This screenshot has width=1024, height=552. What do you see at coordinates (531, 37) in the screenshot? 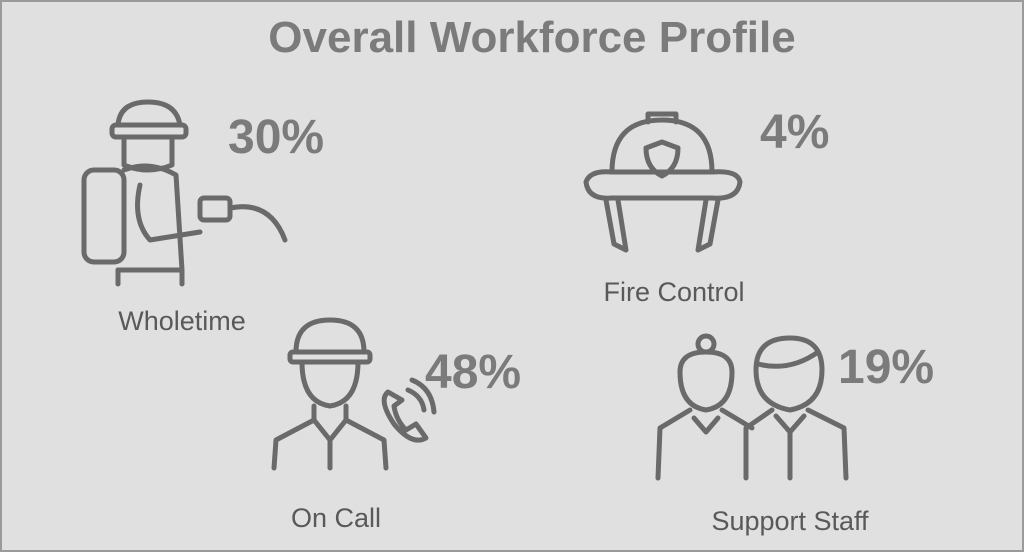
I see `title: Overall Workforce Profile` at bounding box center [531, 37].